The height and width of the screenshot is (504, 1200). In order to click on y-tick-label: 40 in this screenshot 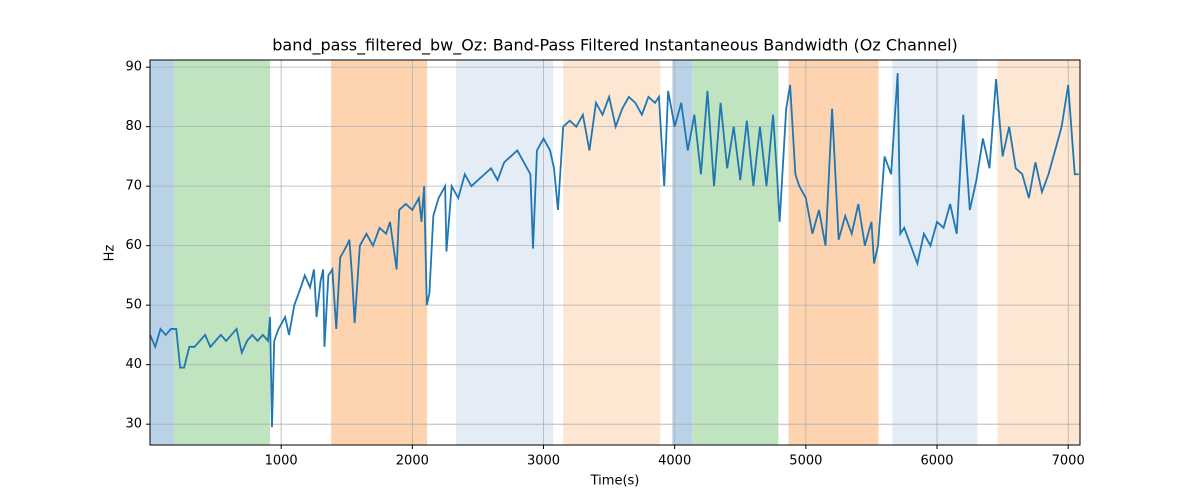, I will do `click(133, 364)`.